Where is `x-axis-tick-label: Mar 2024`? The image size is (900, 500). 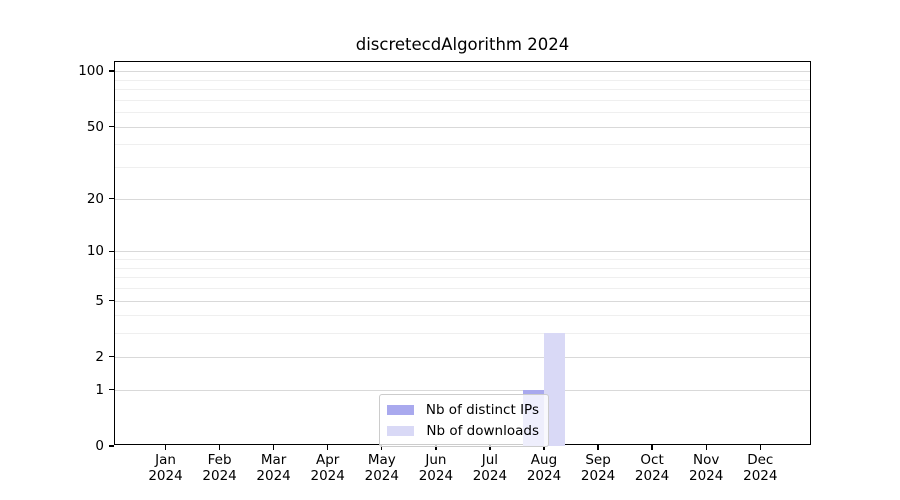 x-axis-tick-label: Mar 2024 is located at coordinates (273, 468).